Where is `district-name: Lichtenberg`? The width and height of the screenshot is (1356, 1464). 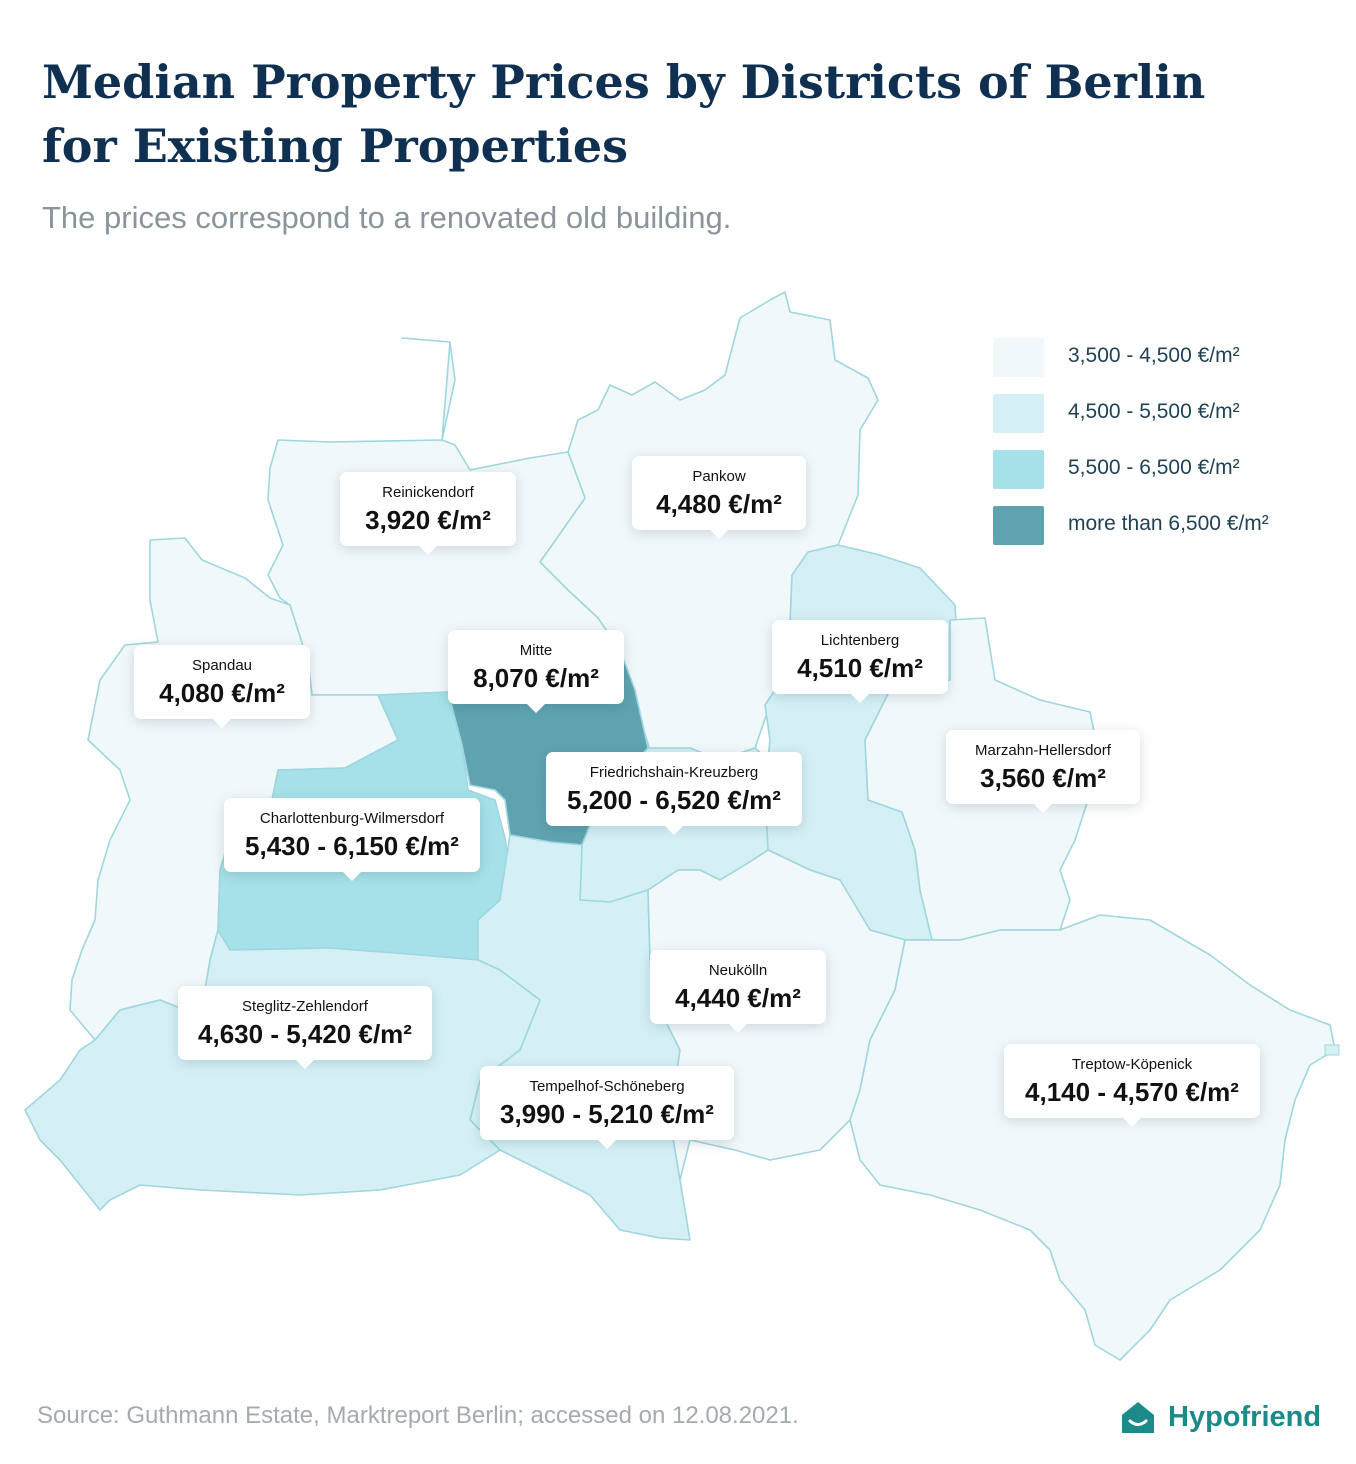
district-name: Lichtenberg is located at coordinates (860, 640).